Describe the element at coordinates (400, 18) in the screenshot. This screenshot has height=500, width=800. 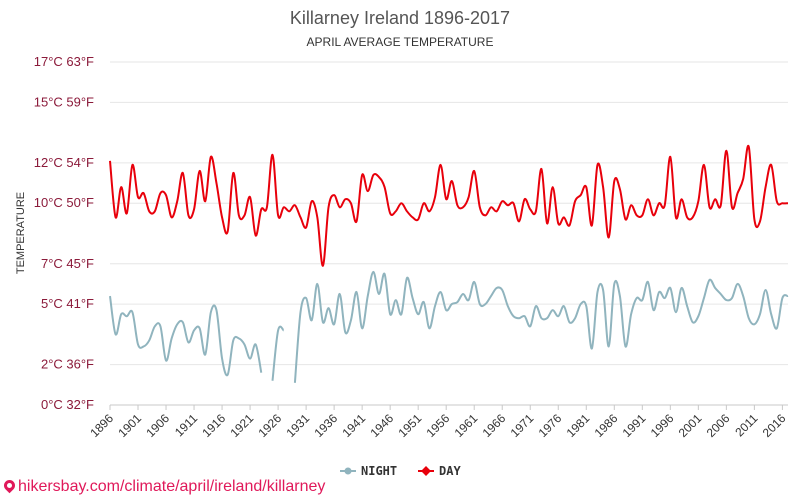
I see `chart-title: Killarney Ireland 1896-2017` at that location.